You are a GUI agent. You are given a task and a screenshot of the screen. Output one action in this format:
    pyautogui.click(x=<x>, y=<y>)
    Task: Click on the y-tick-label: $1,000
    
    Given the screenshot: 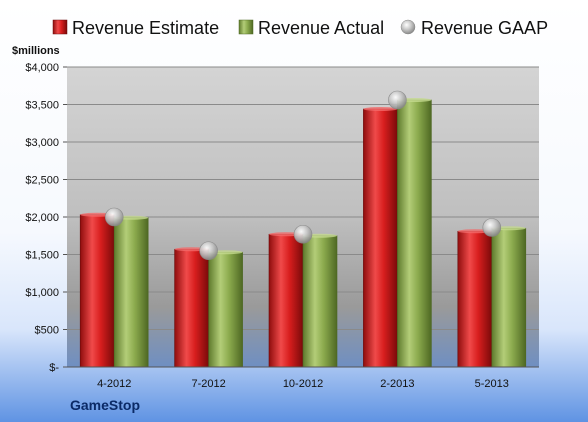 What is the action you would take?
    pyautogui.click(x=42, y=293)
    